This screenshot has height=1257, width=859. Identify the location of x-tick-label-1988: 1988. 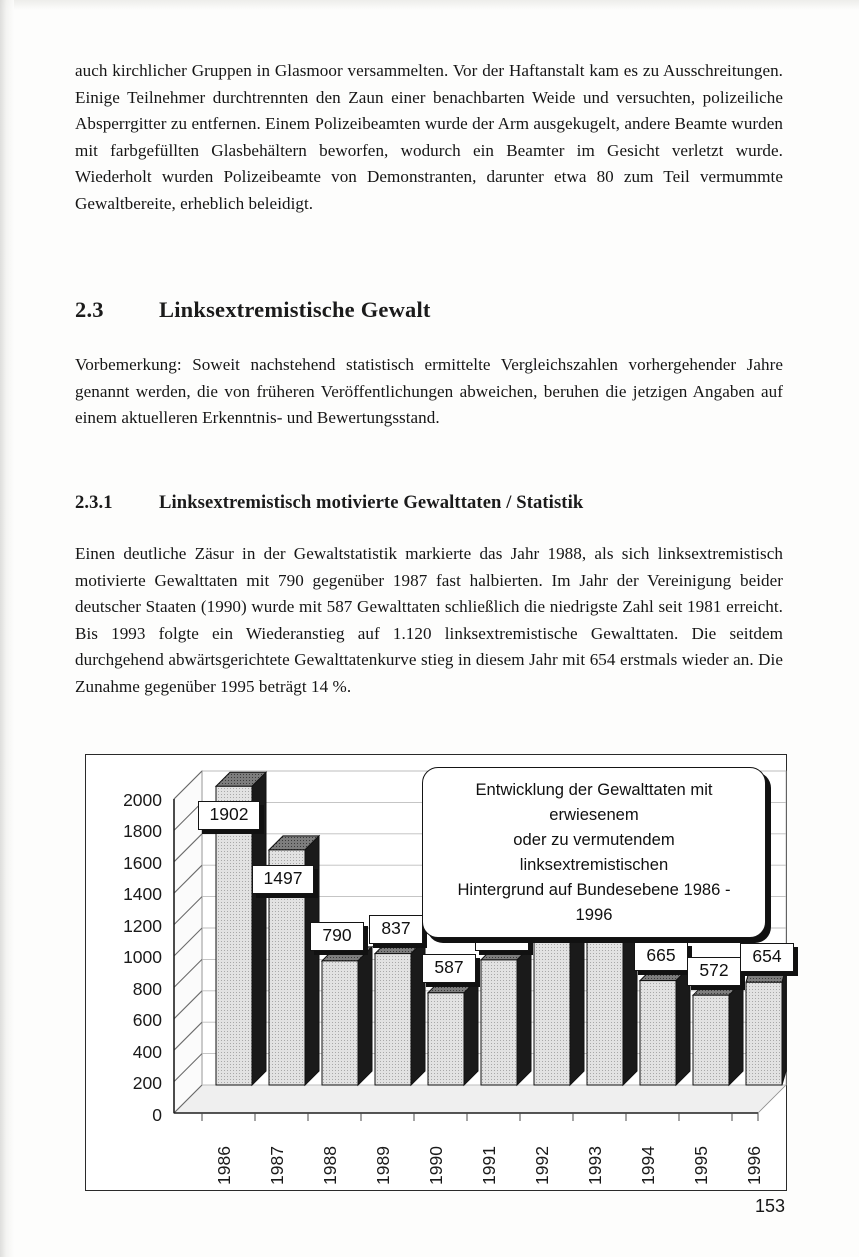
(330, 1165).